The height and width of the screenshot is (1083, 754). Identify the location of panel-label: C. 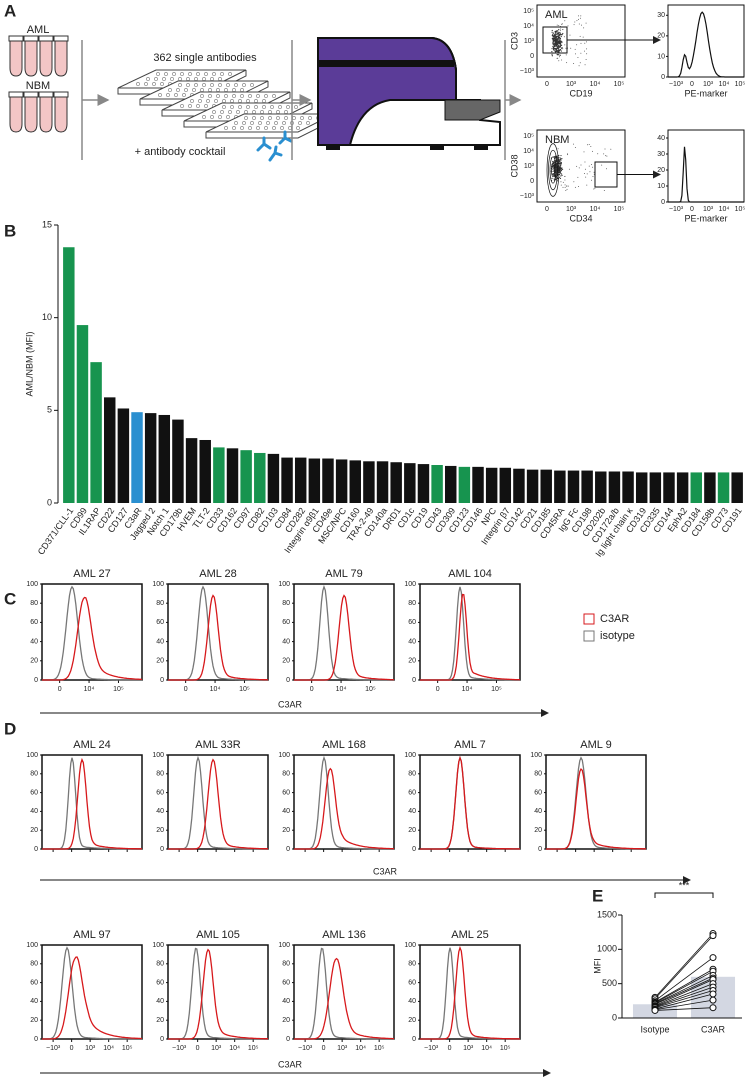
(10, 598).